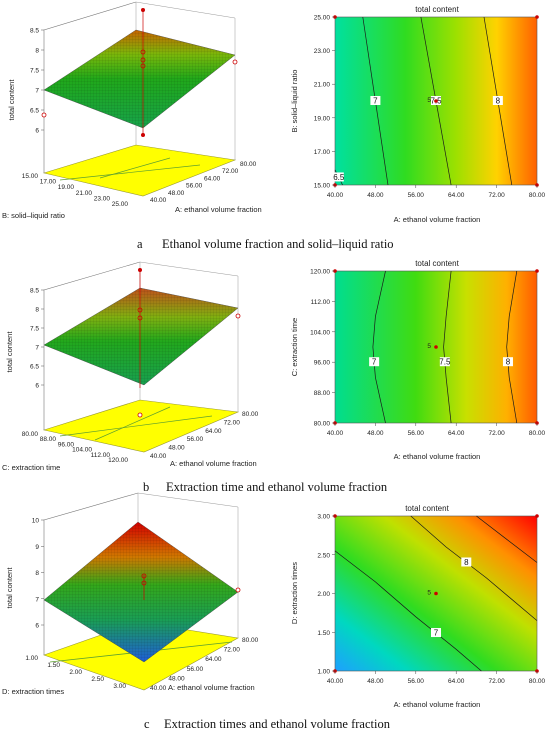 The height and width of the screenshot is (736, 550). What do you see at coordinates (322, 51) in the screenshot?
I see `y-tick-label: 23.00` at bounding box center [322, 51].